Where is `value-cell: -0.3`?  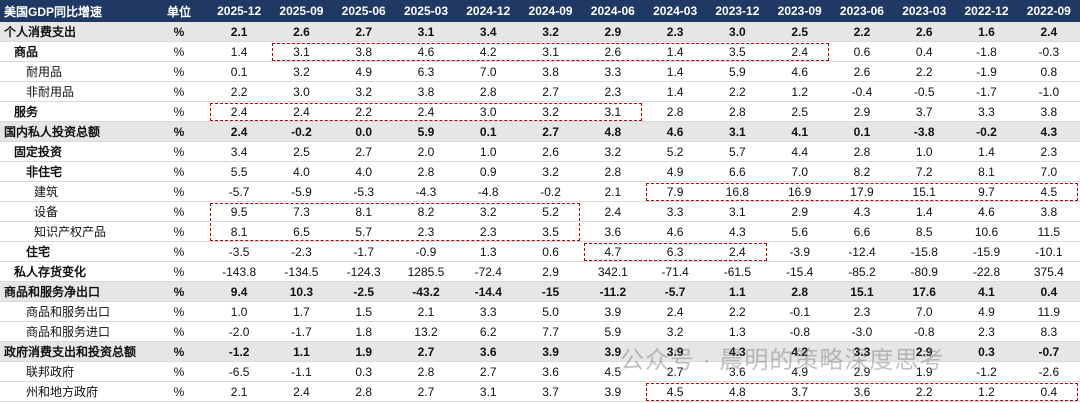 value-cell: -0.3 is located at coordinates (1048, 51).